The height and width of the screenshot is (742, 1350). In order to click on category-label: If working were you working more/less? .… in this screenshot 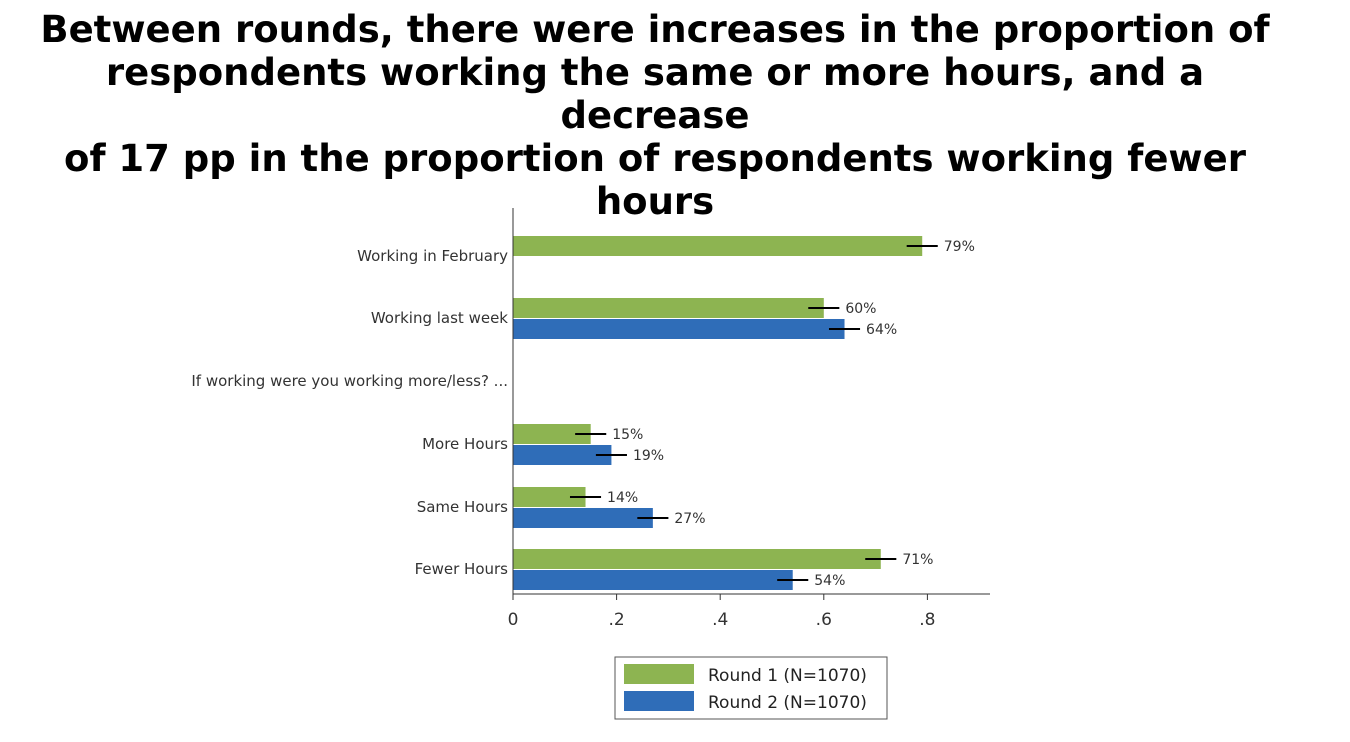, I will do `click(349, 381)`.